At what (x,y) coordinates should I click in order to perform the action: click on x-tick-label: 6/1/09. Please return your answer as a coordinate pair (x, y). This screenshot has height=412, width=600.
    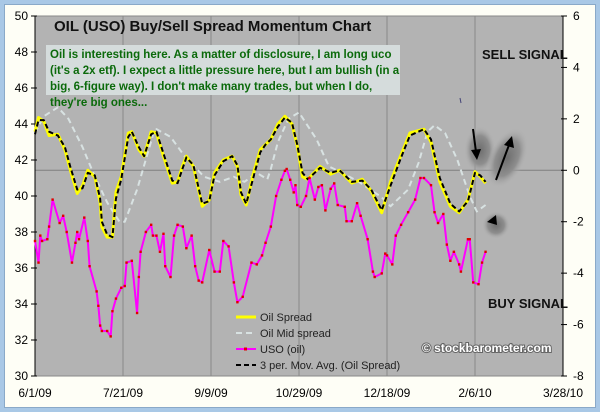
    Looking at the image, I should click on (35, 393).